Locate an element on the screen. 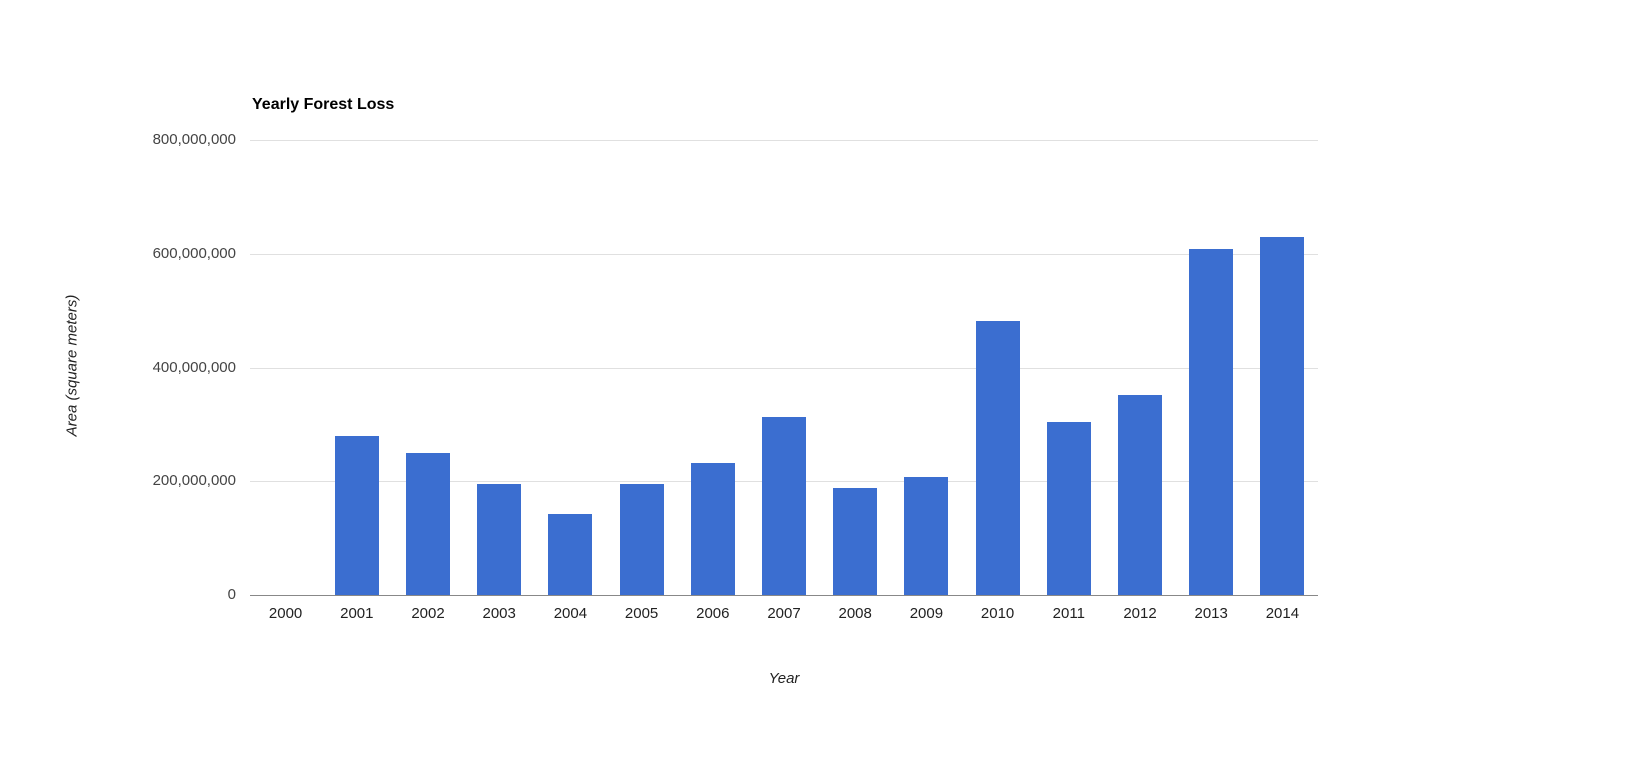  x-tick-label-2000: 2000 is located at coordinates (285, 613).